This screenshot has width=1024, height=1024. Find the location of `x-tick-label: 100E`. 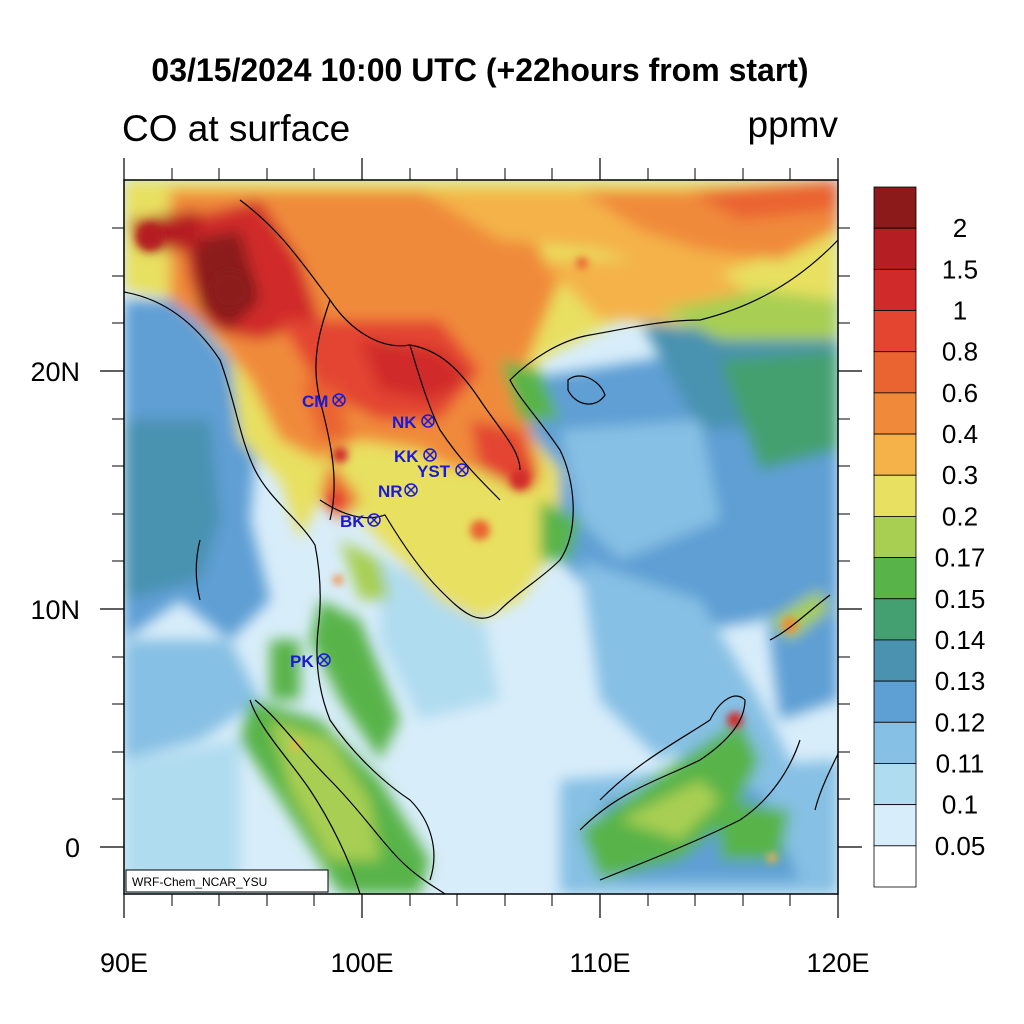

x-tick-label: 100E is located at coordinates (361, 963).